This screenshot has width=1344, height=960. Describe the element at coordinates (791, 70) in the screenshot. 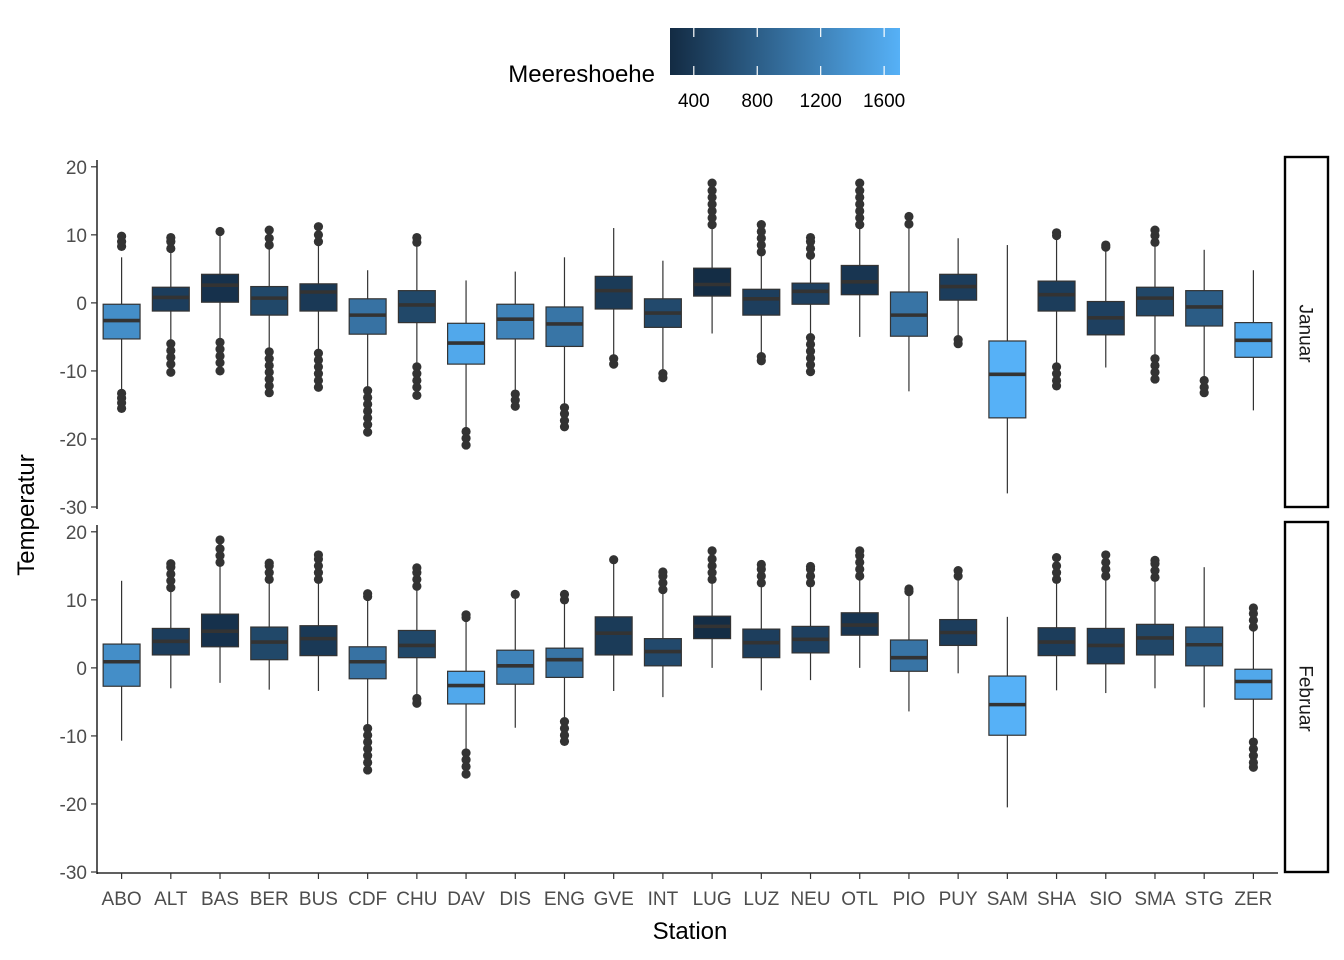

I see `legend-ticks: 400 800 1200 1600` at that location.